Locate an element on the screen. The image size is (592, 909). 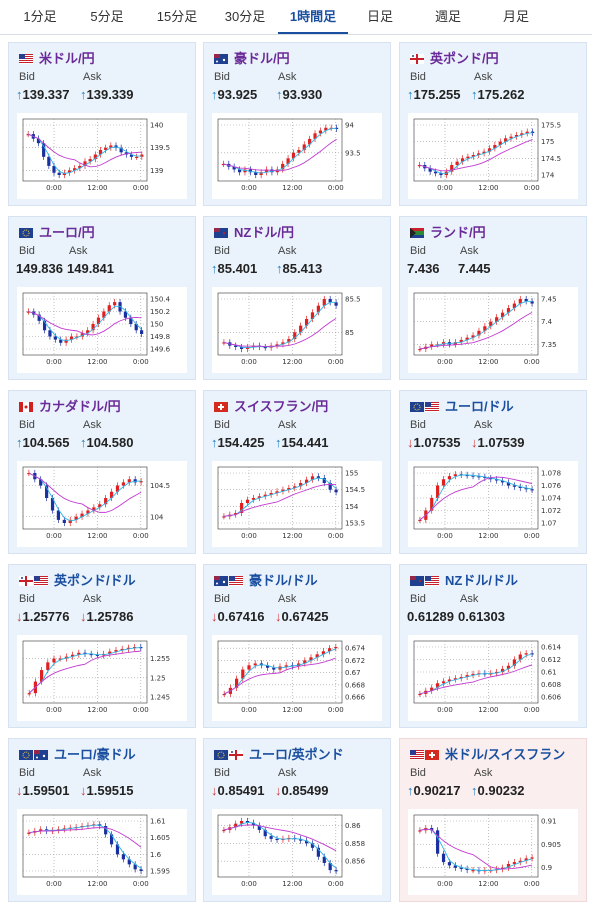
pair-title: 英ポンド/ドル is located at coordinates (77, 579).